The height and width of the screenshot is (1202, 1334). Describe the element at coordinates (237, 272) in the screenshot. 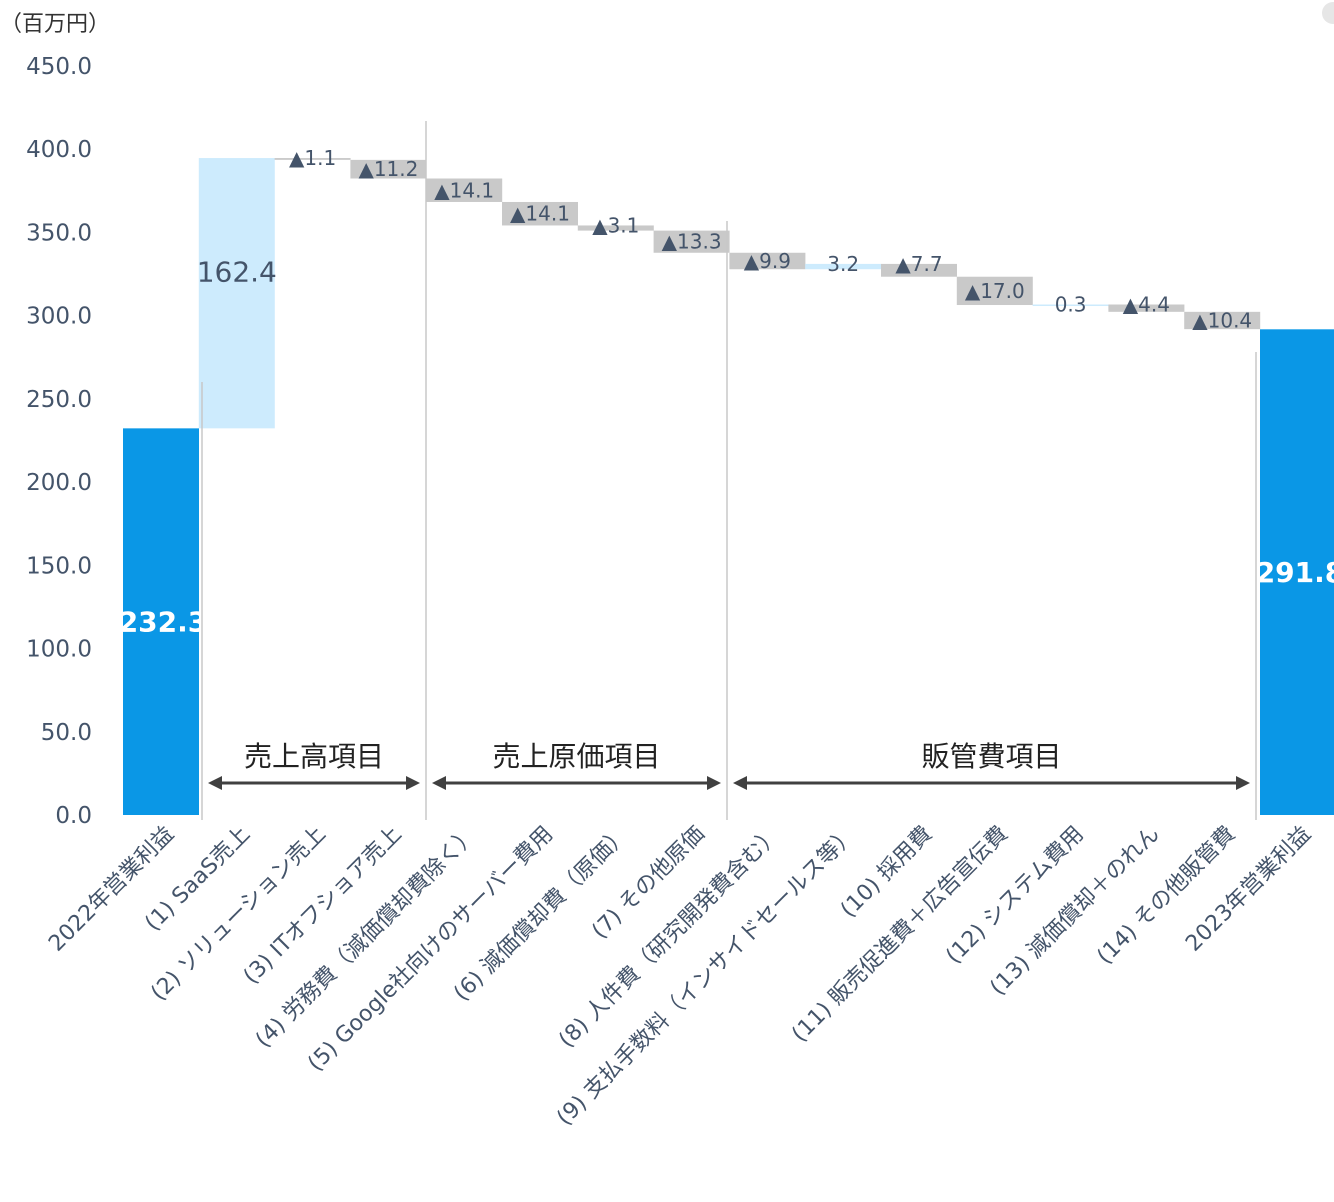

I see `data-label: 162.4` at that location.